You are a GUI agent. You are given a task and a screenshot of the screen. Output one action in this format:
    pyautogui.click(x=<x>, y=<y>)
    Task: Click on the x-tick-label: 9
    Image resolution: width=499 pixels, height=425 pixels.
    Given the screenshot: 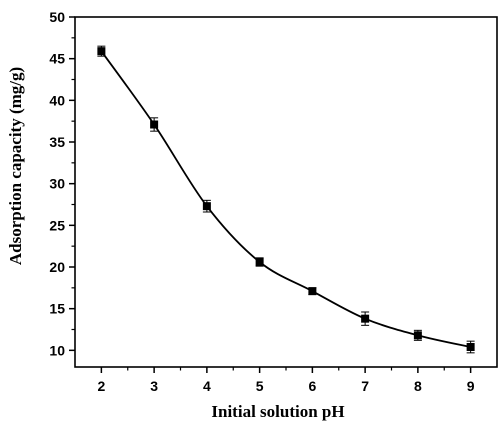 What is the action you would take?
    pyautogui.click(x=471, y=386)
    